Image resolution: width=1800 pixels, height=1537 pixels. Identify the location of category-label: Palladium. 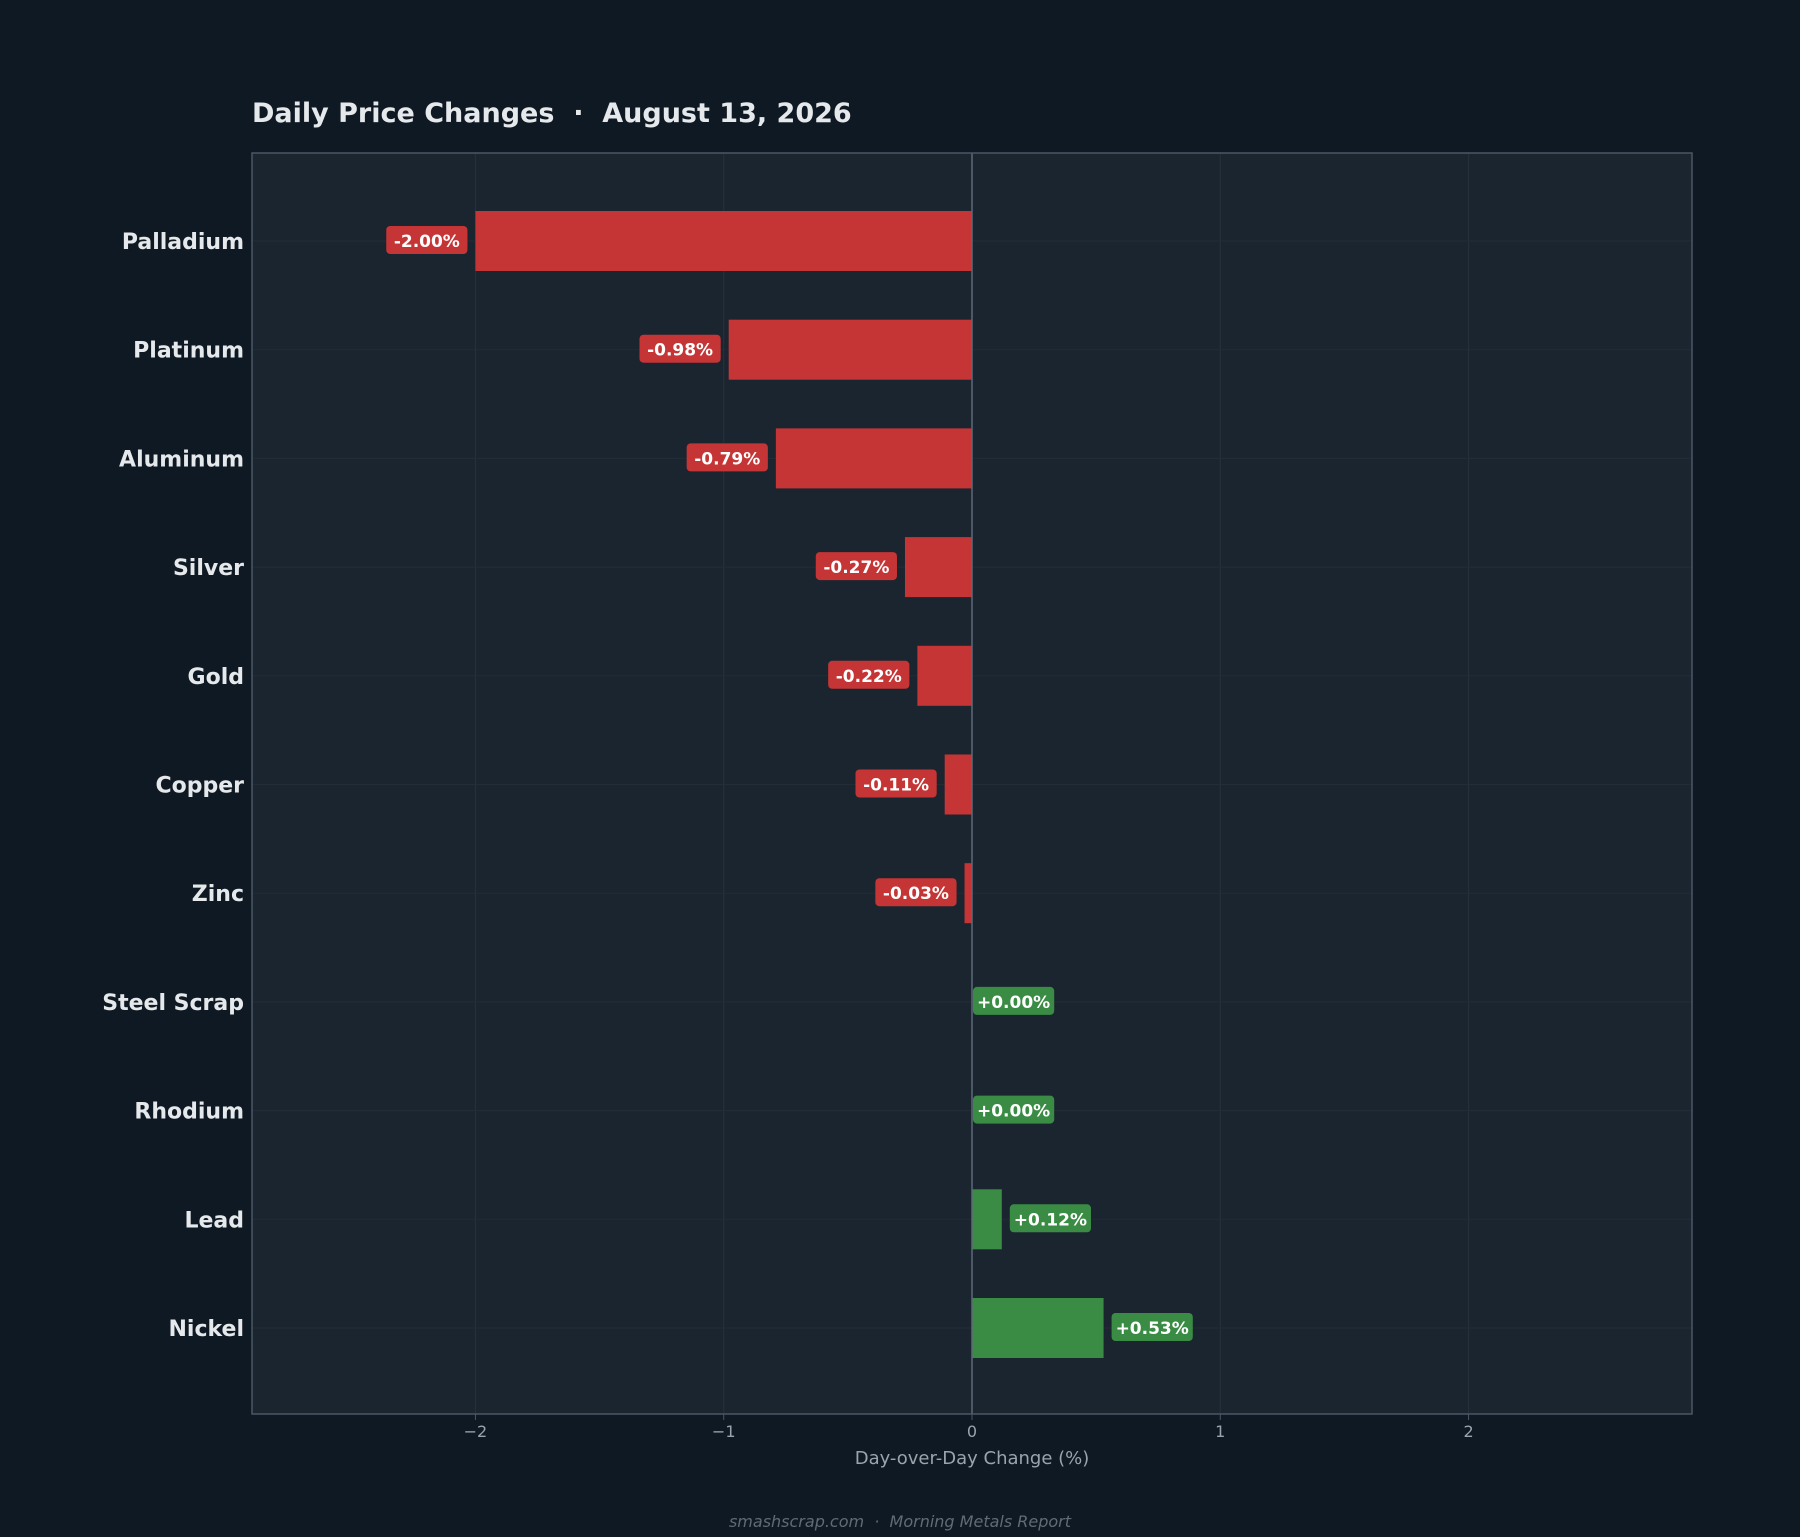
(183, 242).